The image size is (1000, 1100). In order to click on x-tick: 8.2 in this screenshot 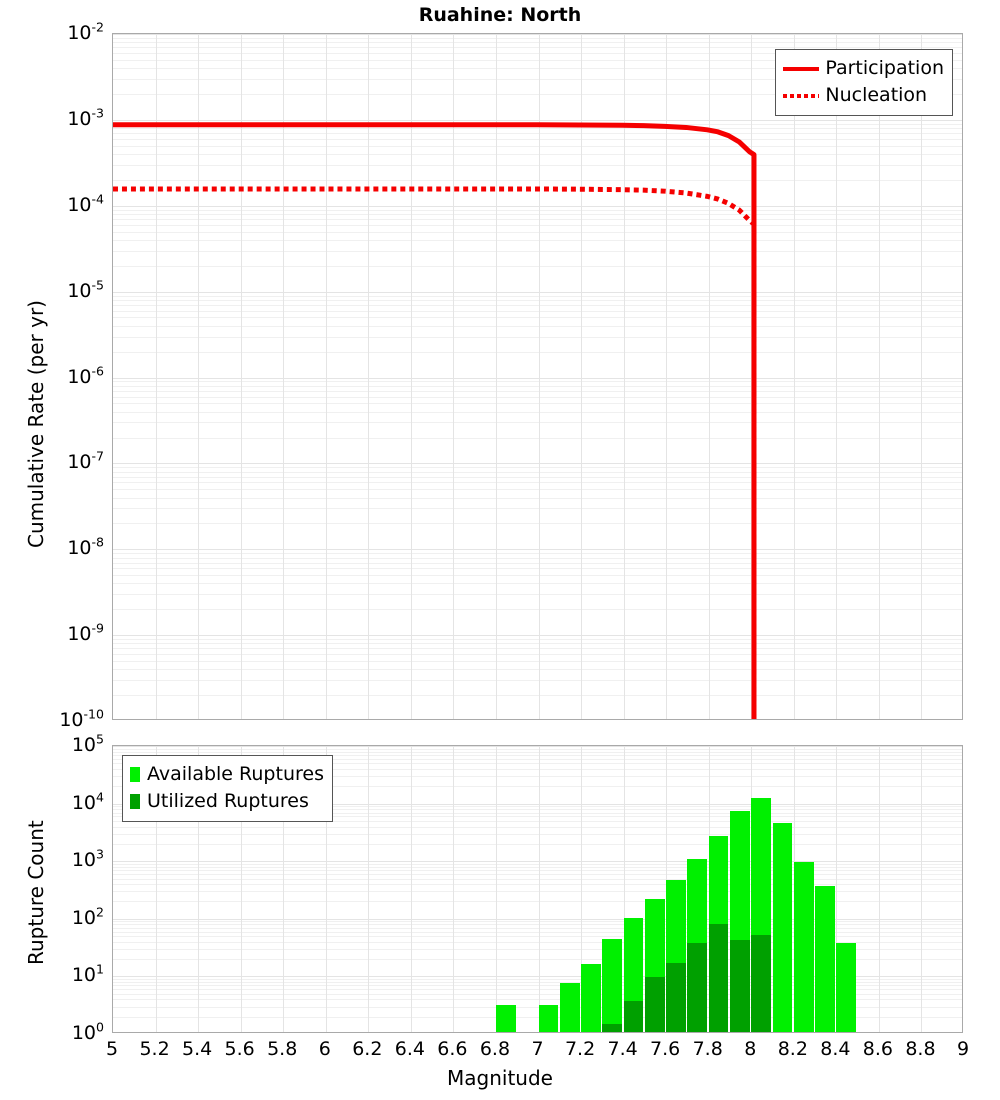, I will do `click(792, 1049)`.